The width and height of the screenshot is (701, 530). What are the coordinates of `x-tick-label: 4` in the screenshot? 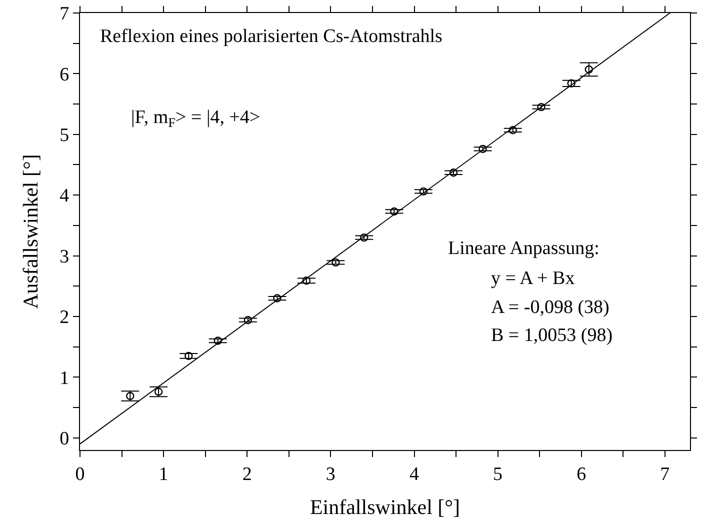 It's located at (415, 474).